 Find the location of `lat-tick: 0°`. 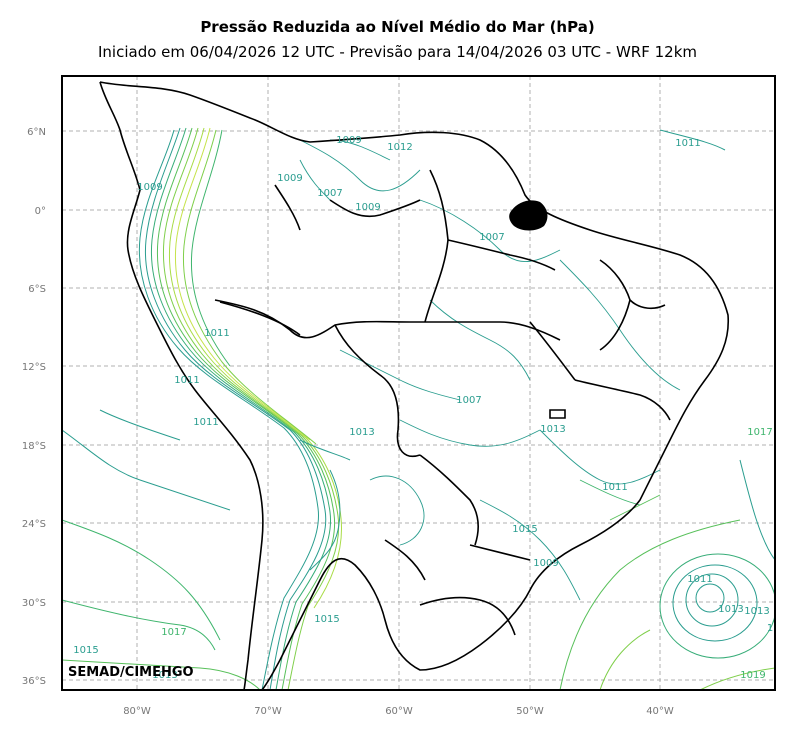

lat-tick: 0° is located at coordinates (40, 211).